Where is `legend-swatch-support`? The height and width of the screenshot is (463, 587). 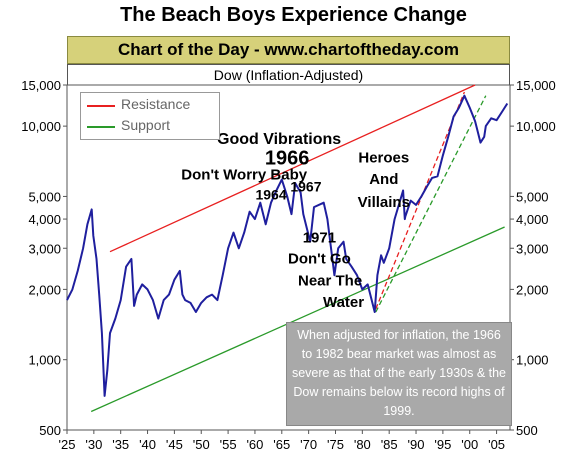
legend-swatch-support is located at coordinates (101, 127).